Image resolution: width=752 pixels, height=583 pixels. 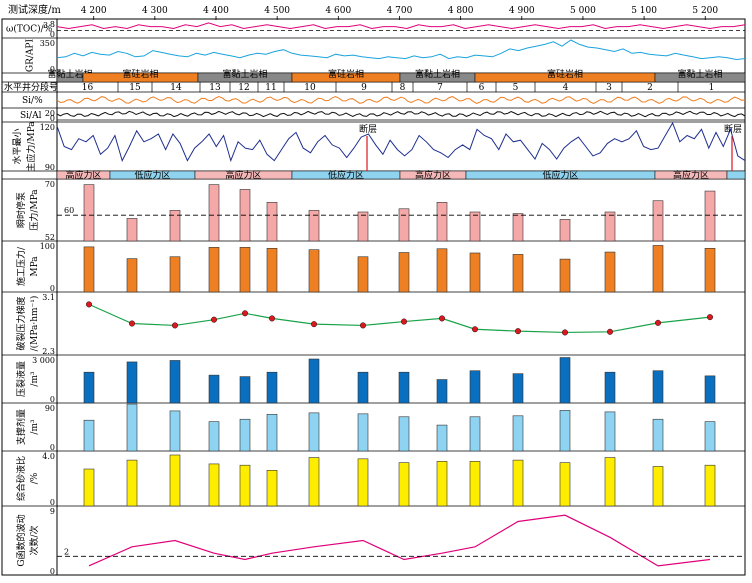 I want to click on grad-line, so click(x=399, y=318).